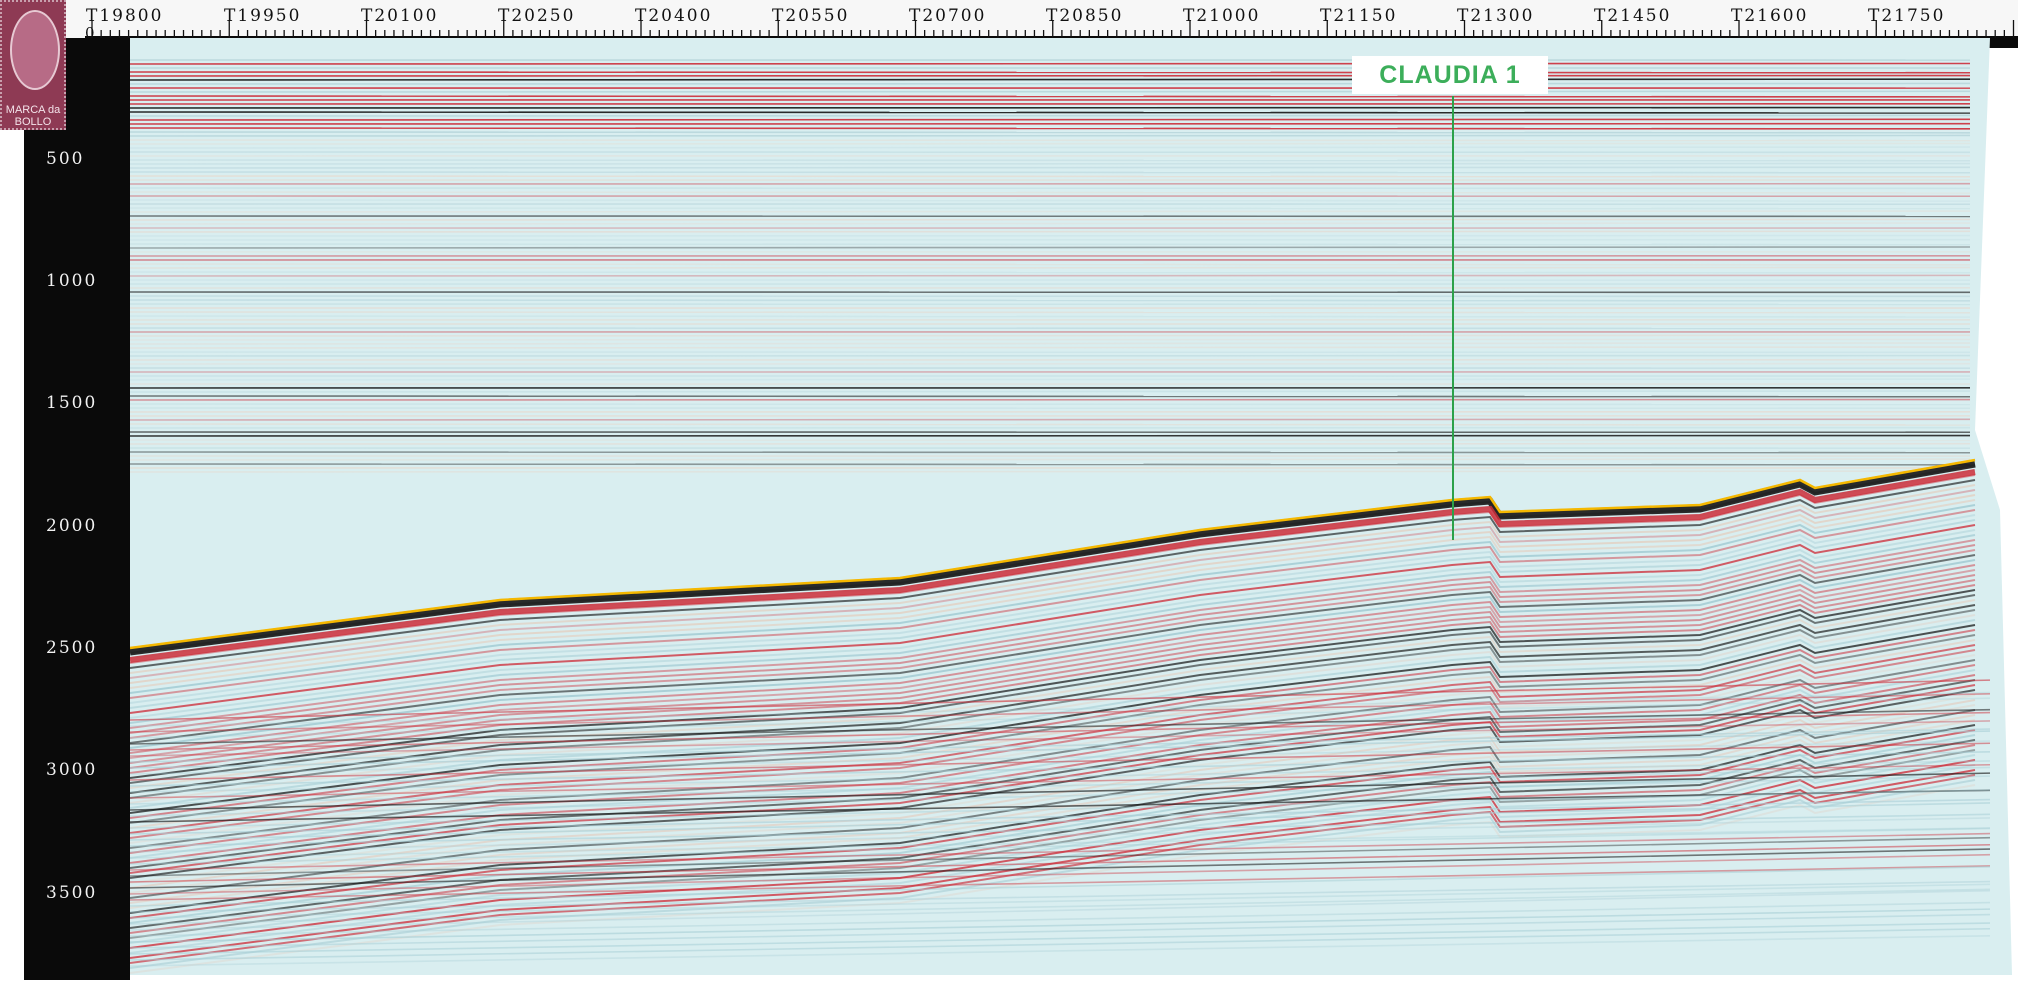 This screenshot has width=2018, height=993. Describe the element at coordinates (1085, 16) in the screenshot. I see `shotpoint-label: T20850` at that location.